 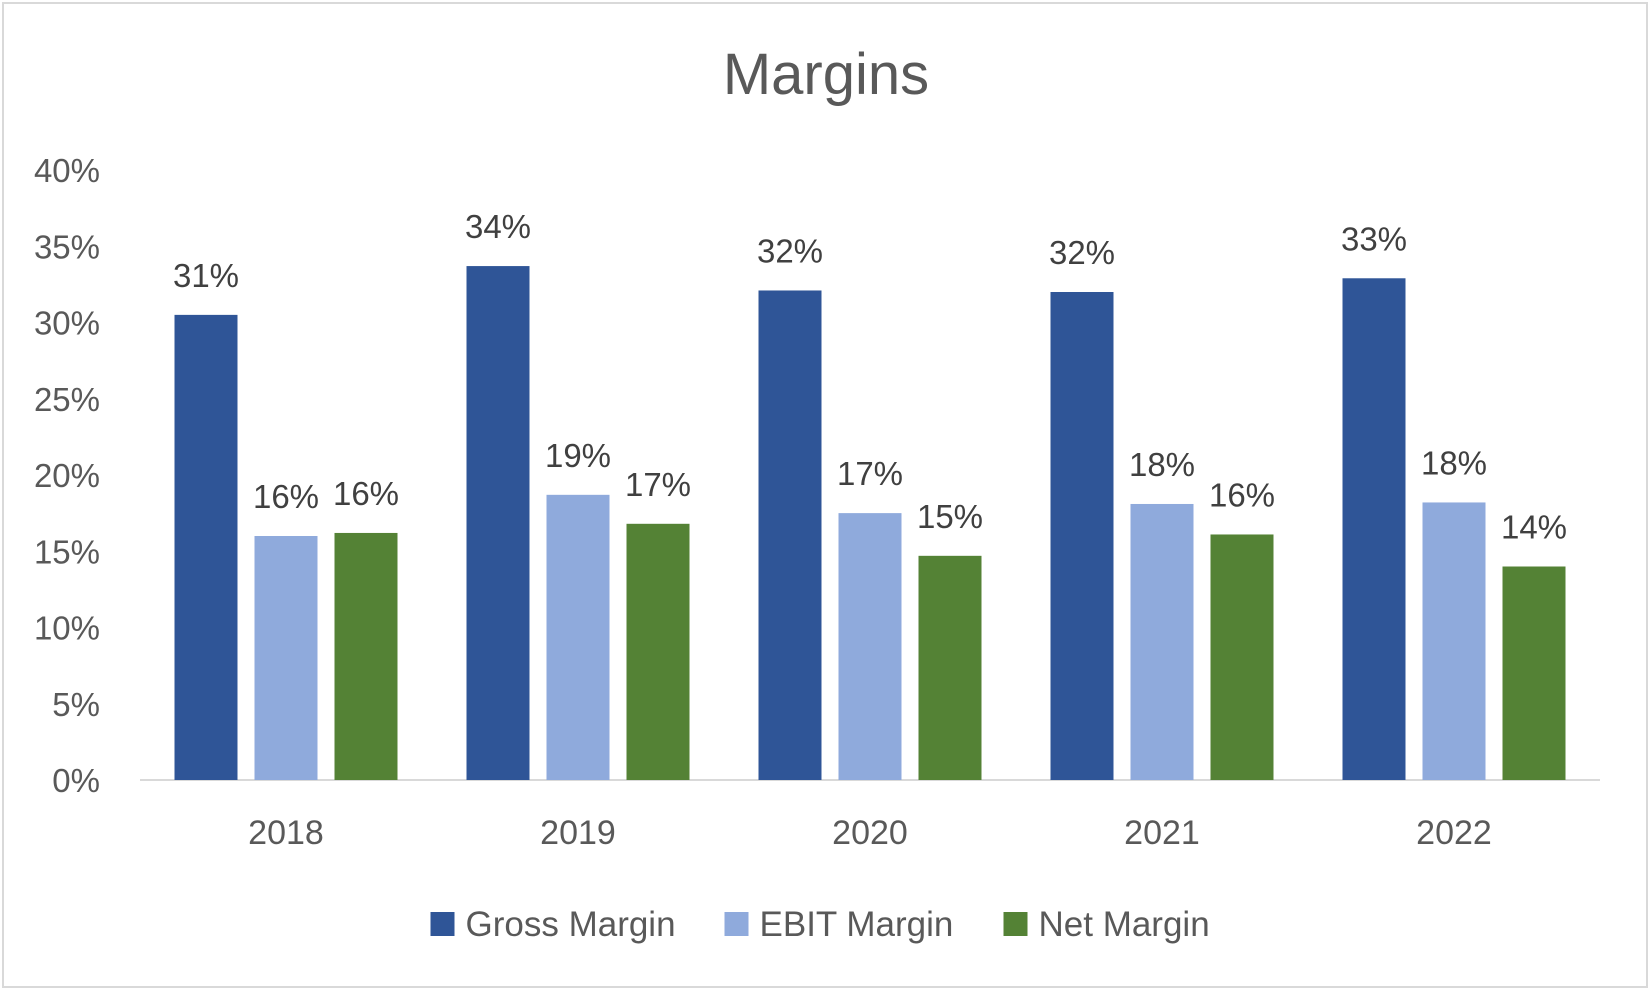 What do you see at coordinates (1082, 536) in the screenshot?
I see `bar-gross-margin-2021` at bounding box center [1082, 536].